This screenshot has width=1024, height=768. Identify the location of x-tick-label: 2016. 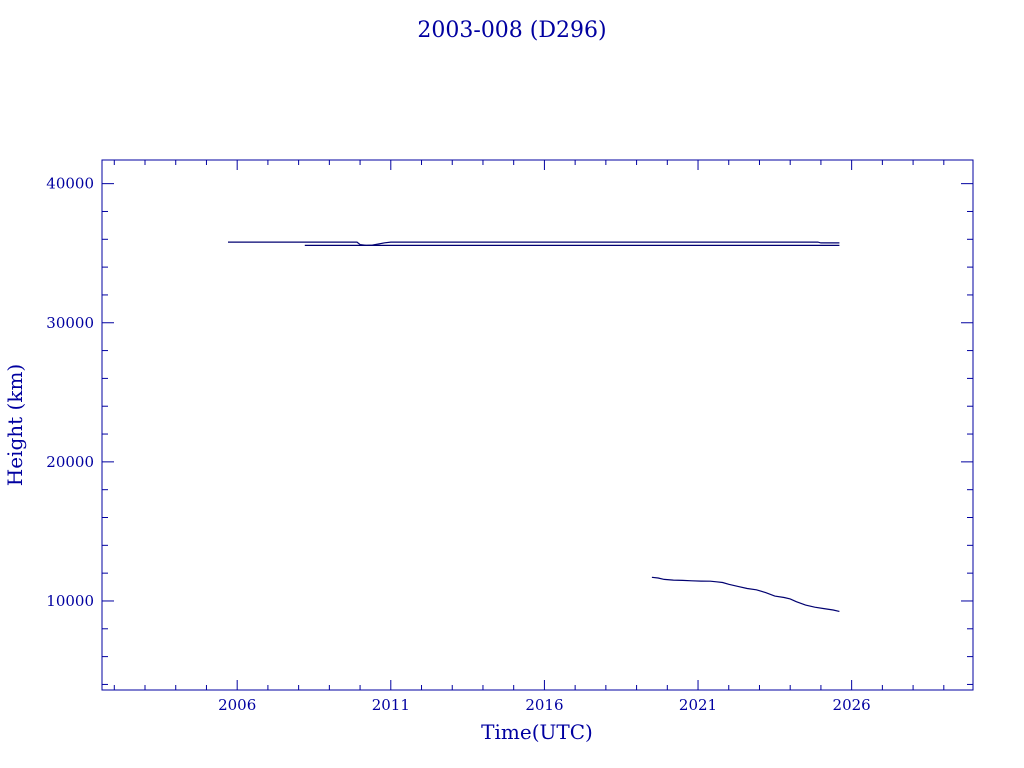
(544, 705).